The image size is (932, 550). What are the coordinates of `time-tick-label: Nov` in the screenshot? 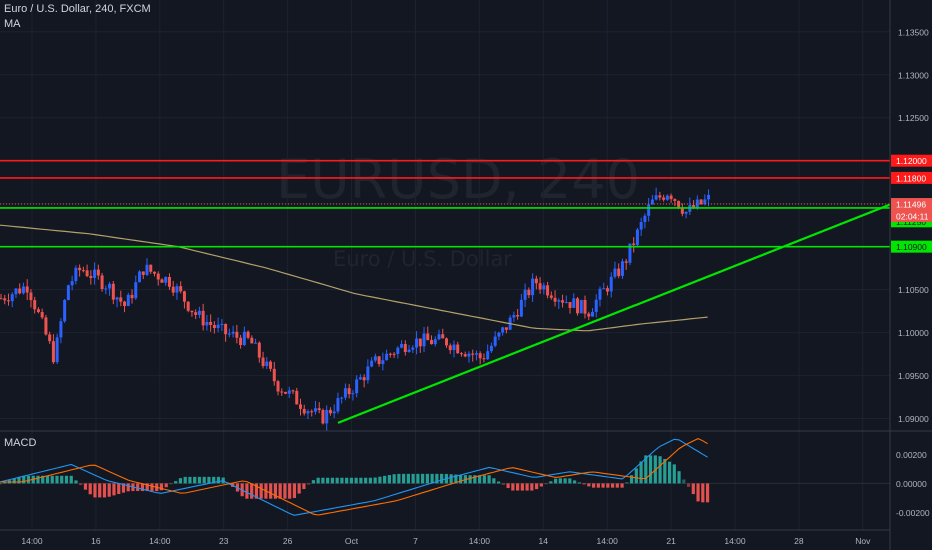 It's located at (863, 541).